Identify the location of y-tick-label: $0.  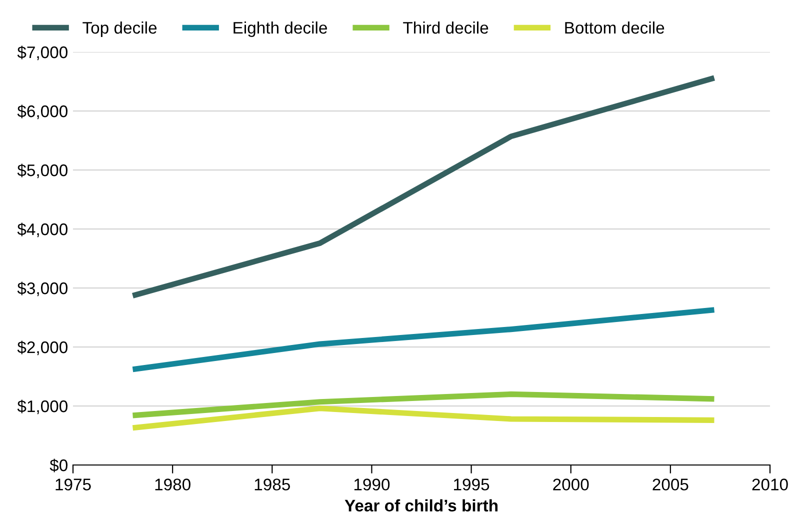
(59, 465).